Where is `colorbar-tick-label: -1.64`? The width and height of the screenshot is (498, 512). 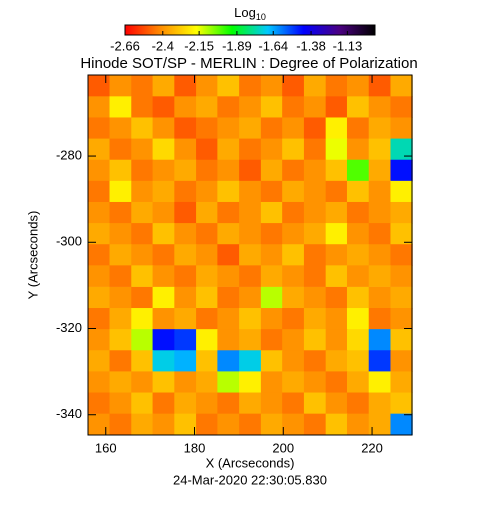 colorbar-tick-label: -1.64 is located at coordinates (273, 45).